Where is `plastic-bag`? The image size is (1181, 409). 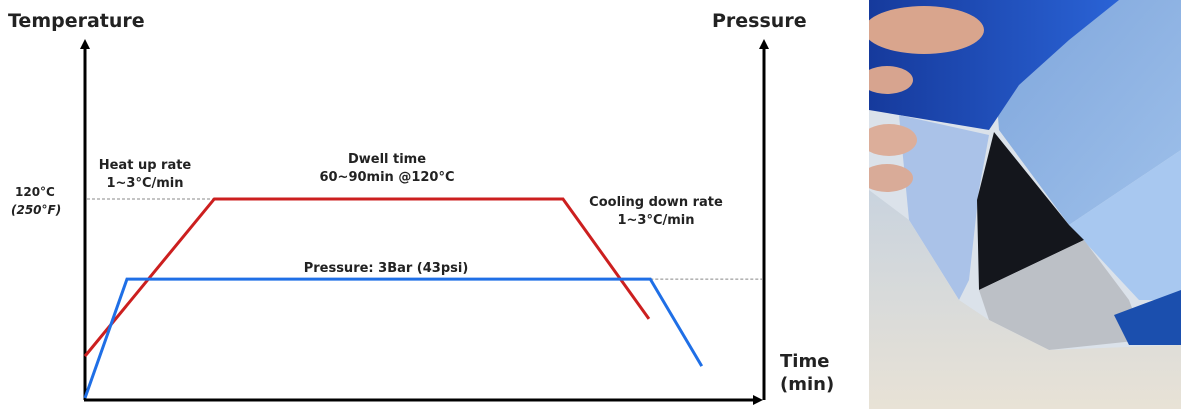 plastic-bag is located at coordinates (1025, 299).